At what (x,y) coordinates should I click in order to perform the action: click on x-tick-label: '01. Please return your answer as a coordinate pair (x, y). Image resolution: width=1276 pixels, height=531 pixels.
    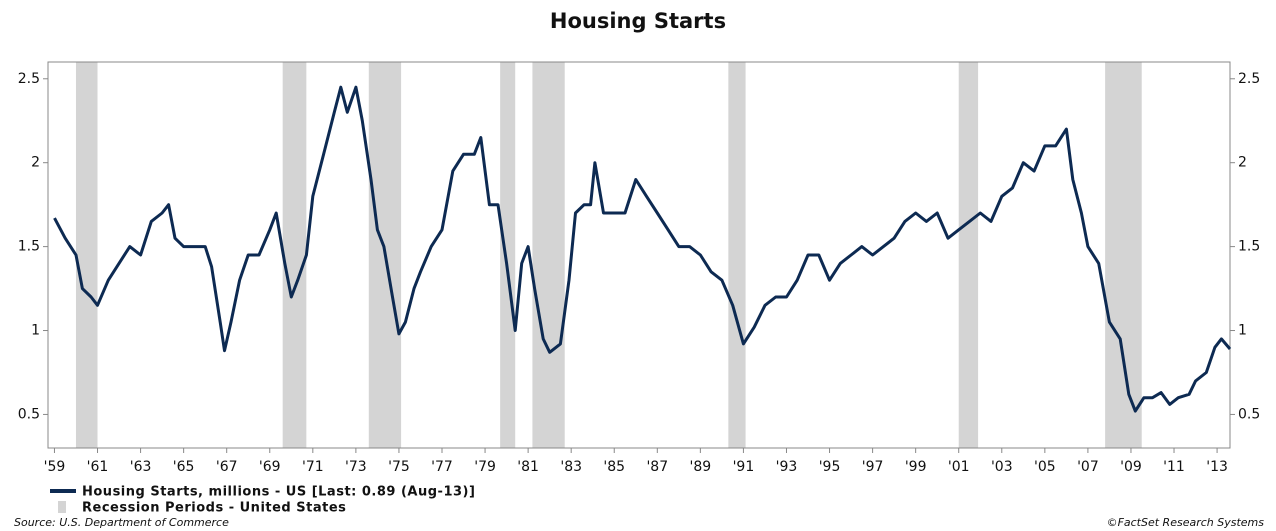
    Looking at the image, I should click on (959, 467).